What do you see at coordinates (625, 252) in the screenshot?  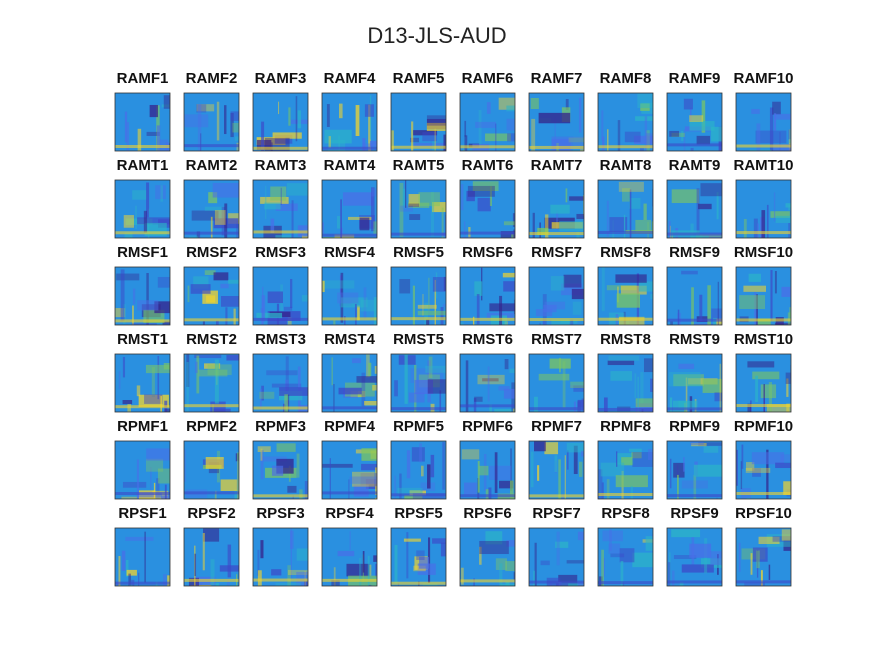 I see `panel-label: RMSF8` at bounding box center [625, 252].